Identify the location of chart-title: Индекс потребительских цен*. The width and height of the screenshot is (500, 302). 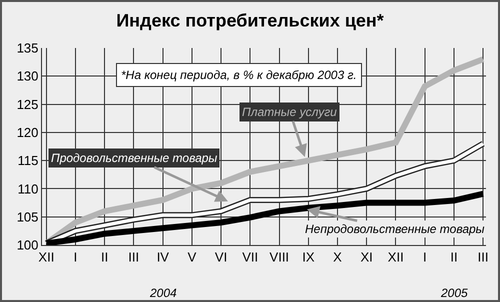
(250, 20).